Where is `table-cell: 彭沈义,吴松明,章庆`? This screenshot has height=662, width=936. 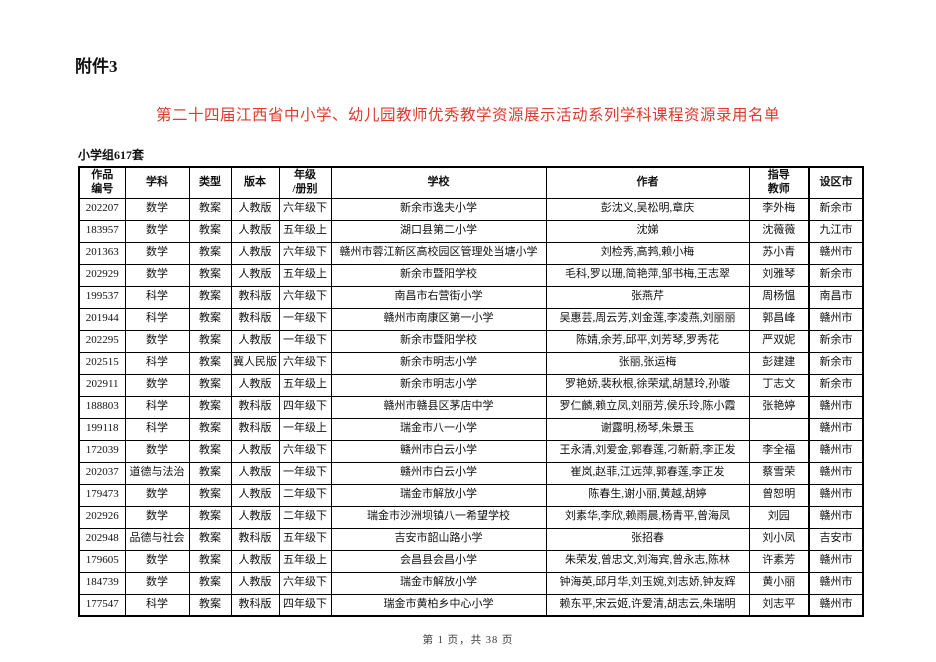
table-cell: 彭沈义,吴松明,章庆 is located at coordinates (647, 209).